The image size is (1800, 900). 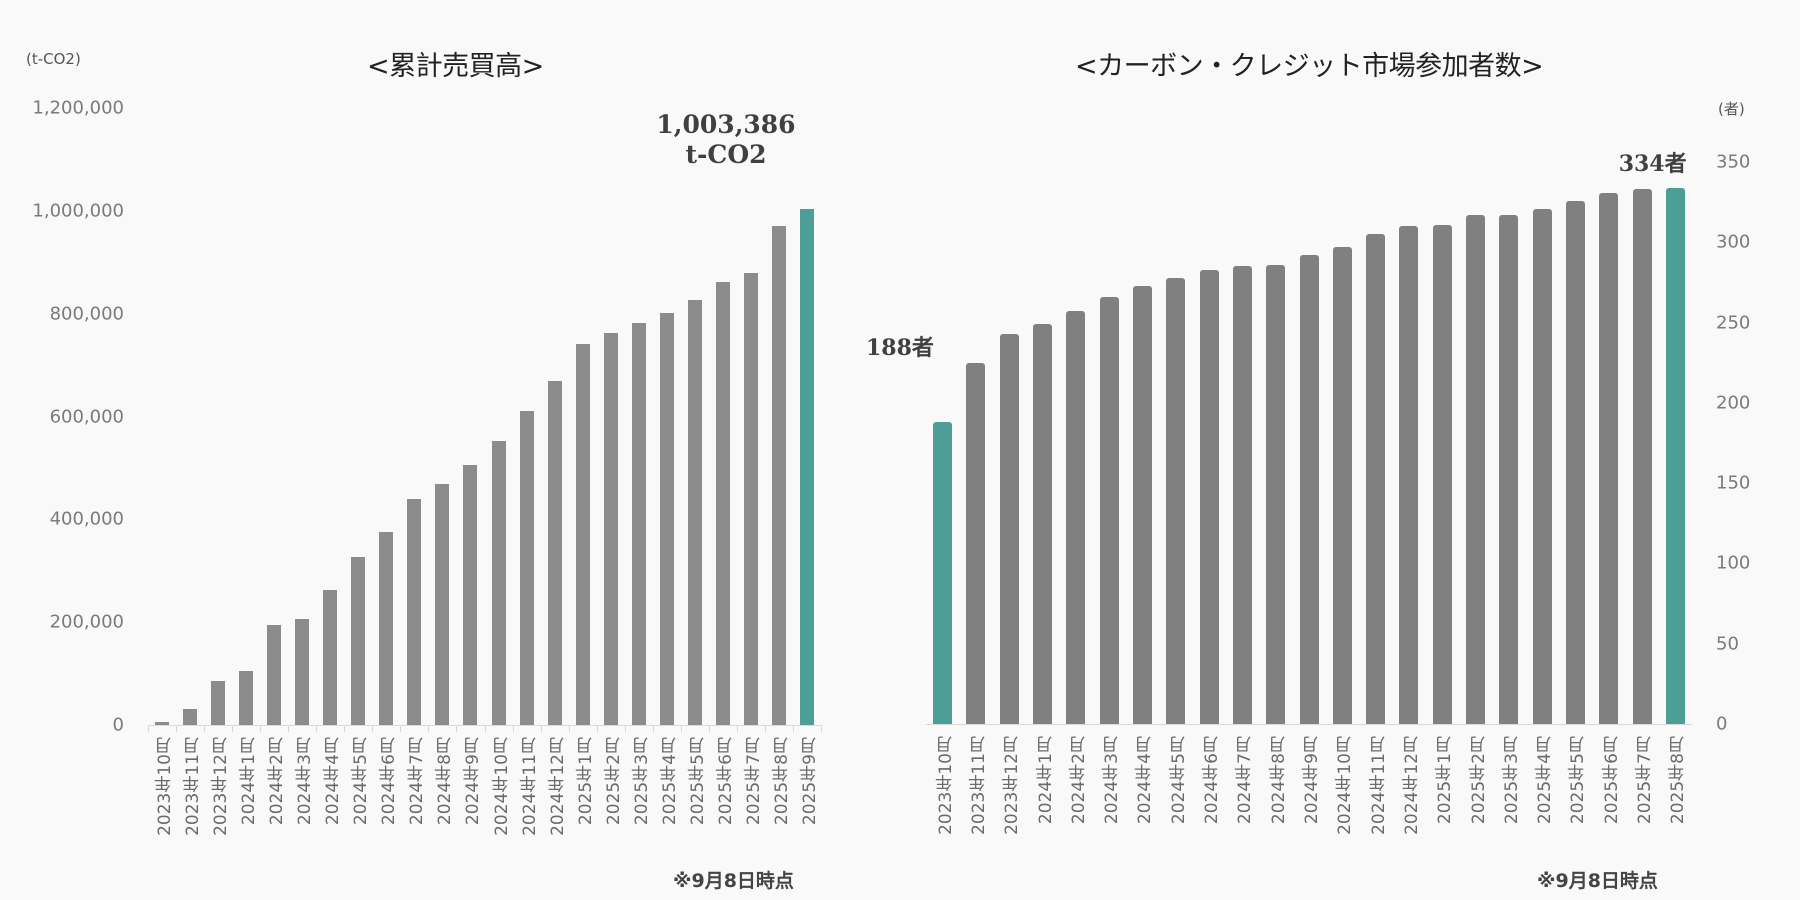 I want to click on x-axis-line, so click(x=1309, y=724).